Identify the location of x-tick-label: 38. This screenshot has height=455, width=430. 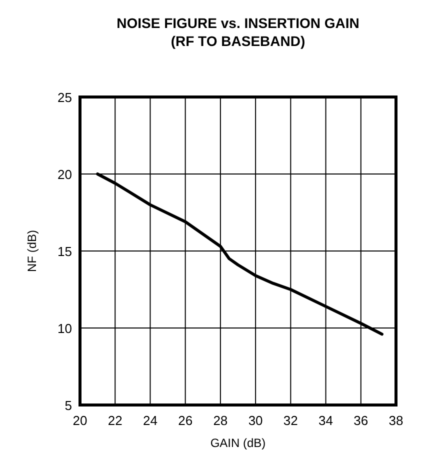
(396, 420).